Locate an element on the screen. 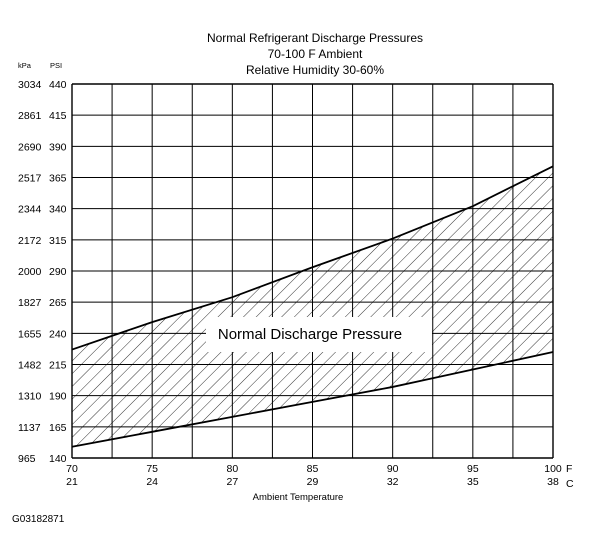 The height and width of the screenshot is (554, 600). y-tick-label-psi: 165 is located at coordinates (58, 428).